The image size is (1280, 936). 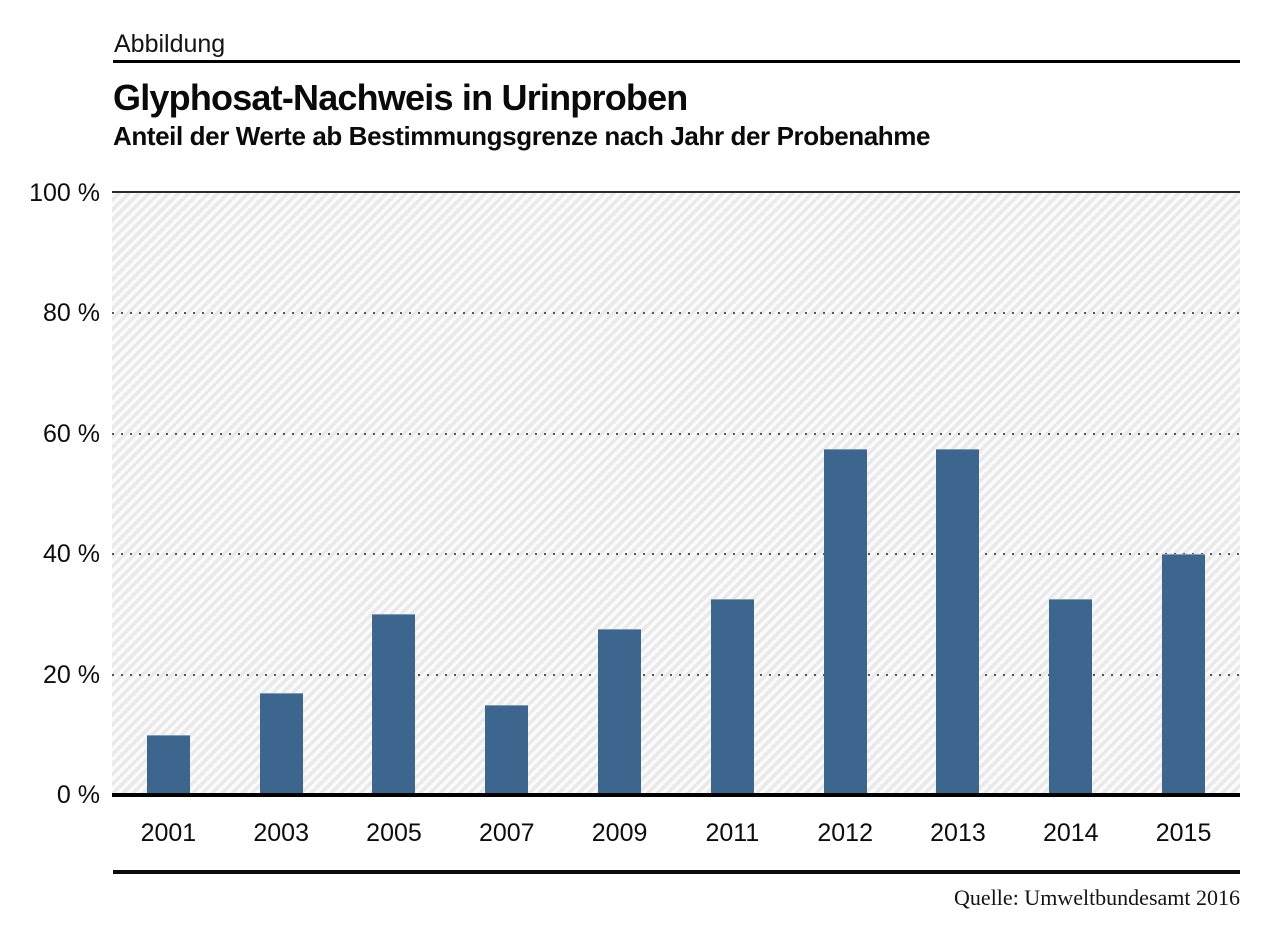 I want to click on bar-2009, so click(x=620, y=712).